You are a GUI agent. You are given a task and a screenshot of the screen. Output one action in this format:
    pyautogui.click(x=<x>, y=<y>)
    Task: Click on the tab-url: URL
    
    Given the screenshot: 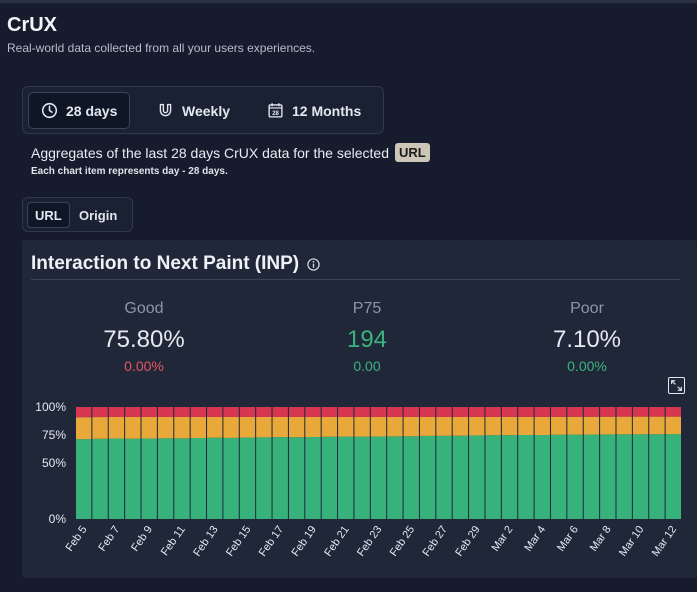 What is the action you would take?
    pyautogui.click(x=48, y=215)
    